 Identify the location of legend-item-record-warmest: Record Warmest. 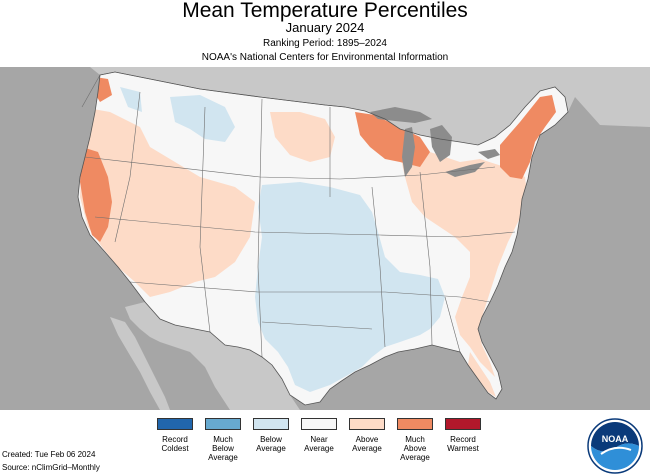
(463, 435).